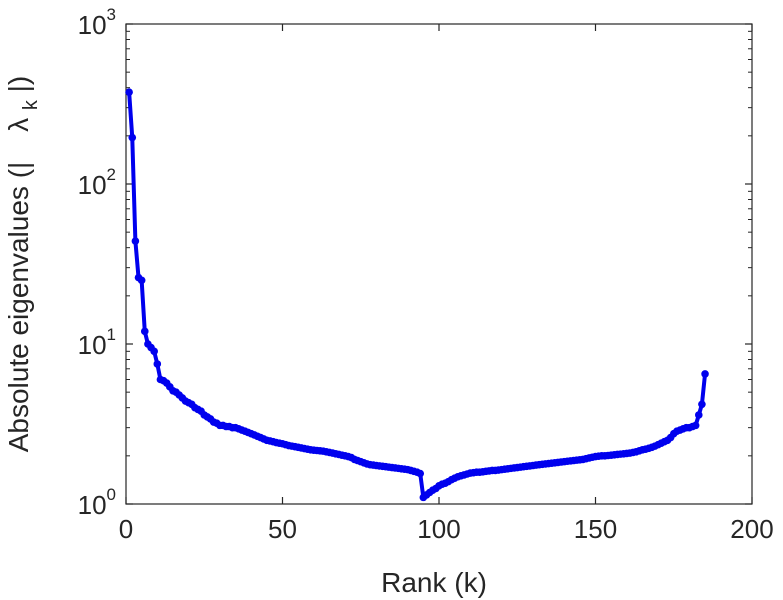 This screenshot has height=600, width=783. I want to click on y-axis-label: Absolute eigenvalues (| λ k |), so click(23, 264).